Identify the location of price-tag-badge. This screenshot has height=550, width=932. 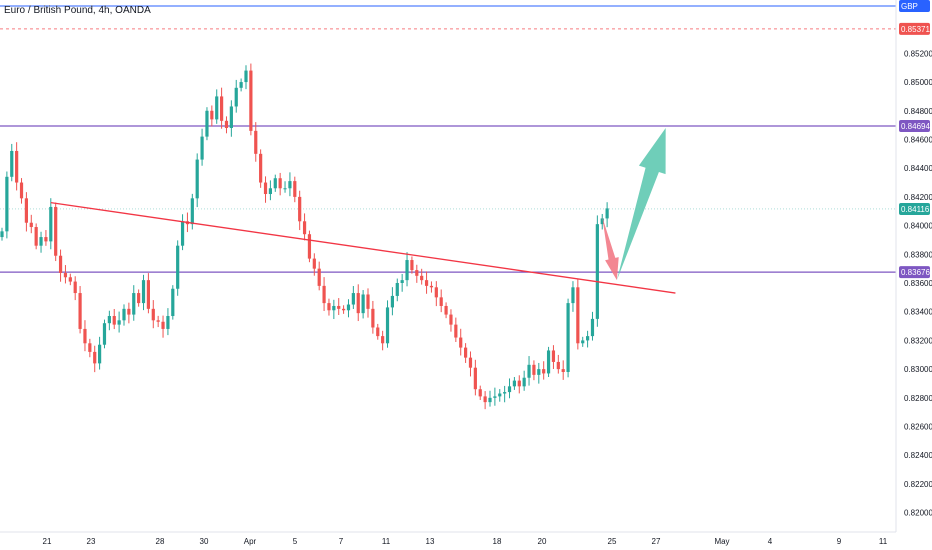
(914, 28).